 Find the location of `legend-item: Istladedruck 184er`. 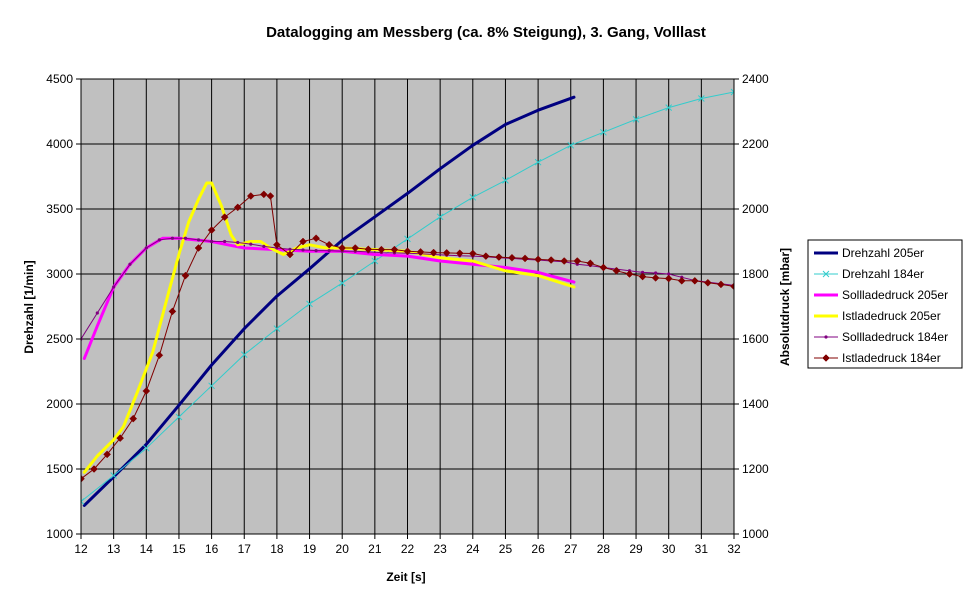

legend-item: Istladedruck 184er is located at coordinates (877, 358).